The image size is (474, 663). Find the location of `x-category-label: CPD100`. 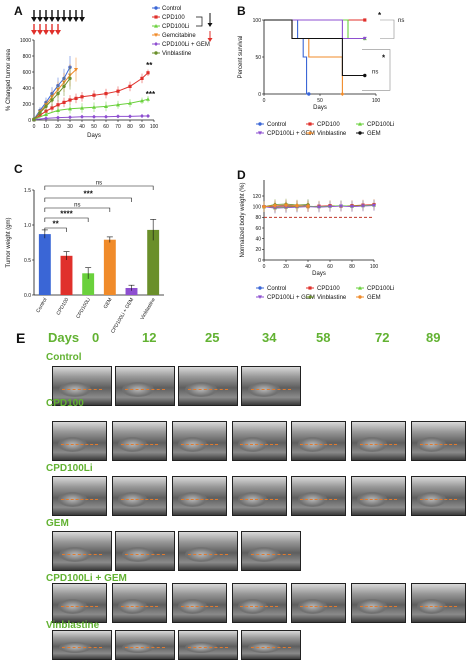

x-category-label: CPD100 is located at coordinates (63, 307).